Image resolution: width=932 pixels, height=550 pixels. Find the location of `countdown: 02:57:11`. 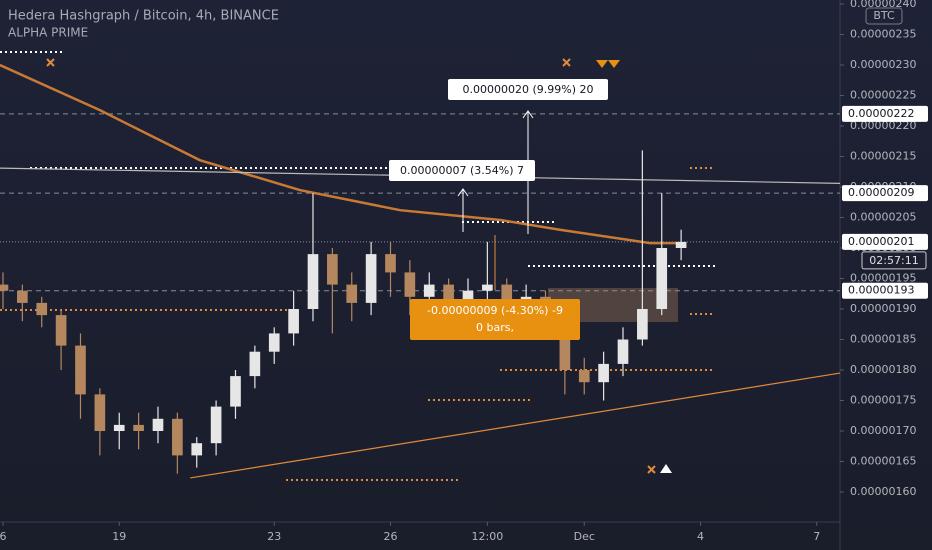

countdown: 02:57:11 is located at coordinates (893, 260).